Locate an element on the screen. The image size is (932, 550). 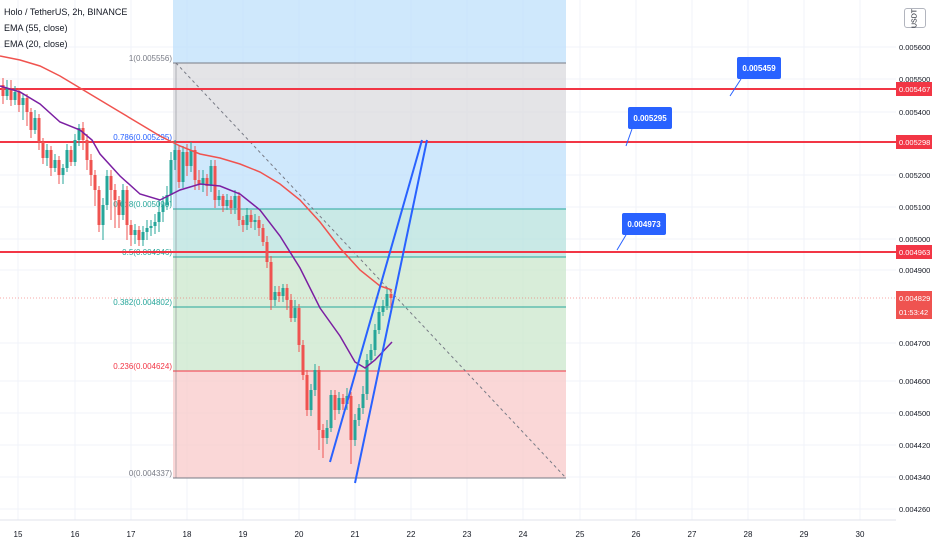
ema55-legend: EMA (55, close) is located at coordinates (36, 28).